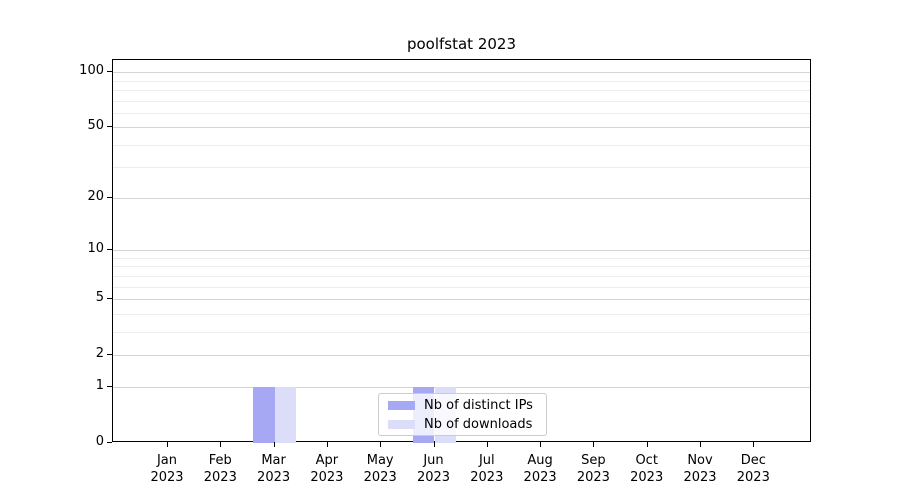  What do you see at coordinates (593, 469) in the screenshot?
I see `x-tick-label-sep: Sep 2023` at bounding box center [593, 469].